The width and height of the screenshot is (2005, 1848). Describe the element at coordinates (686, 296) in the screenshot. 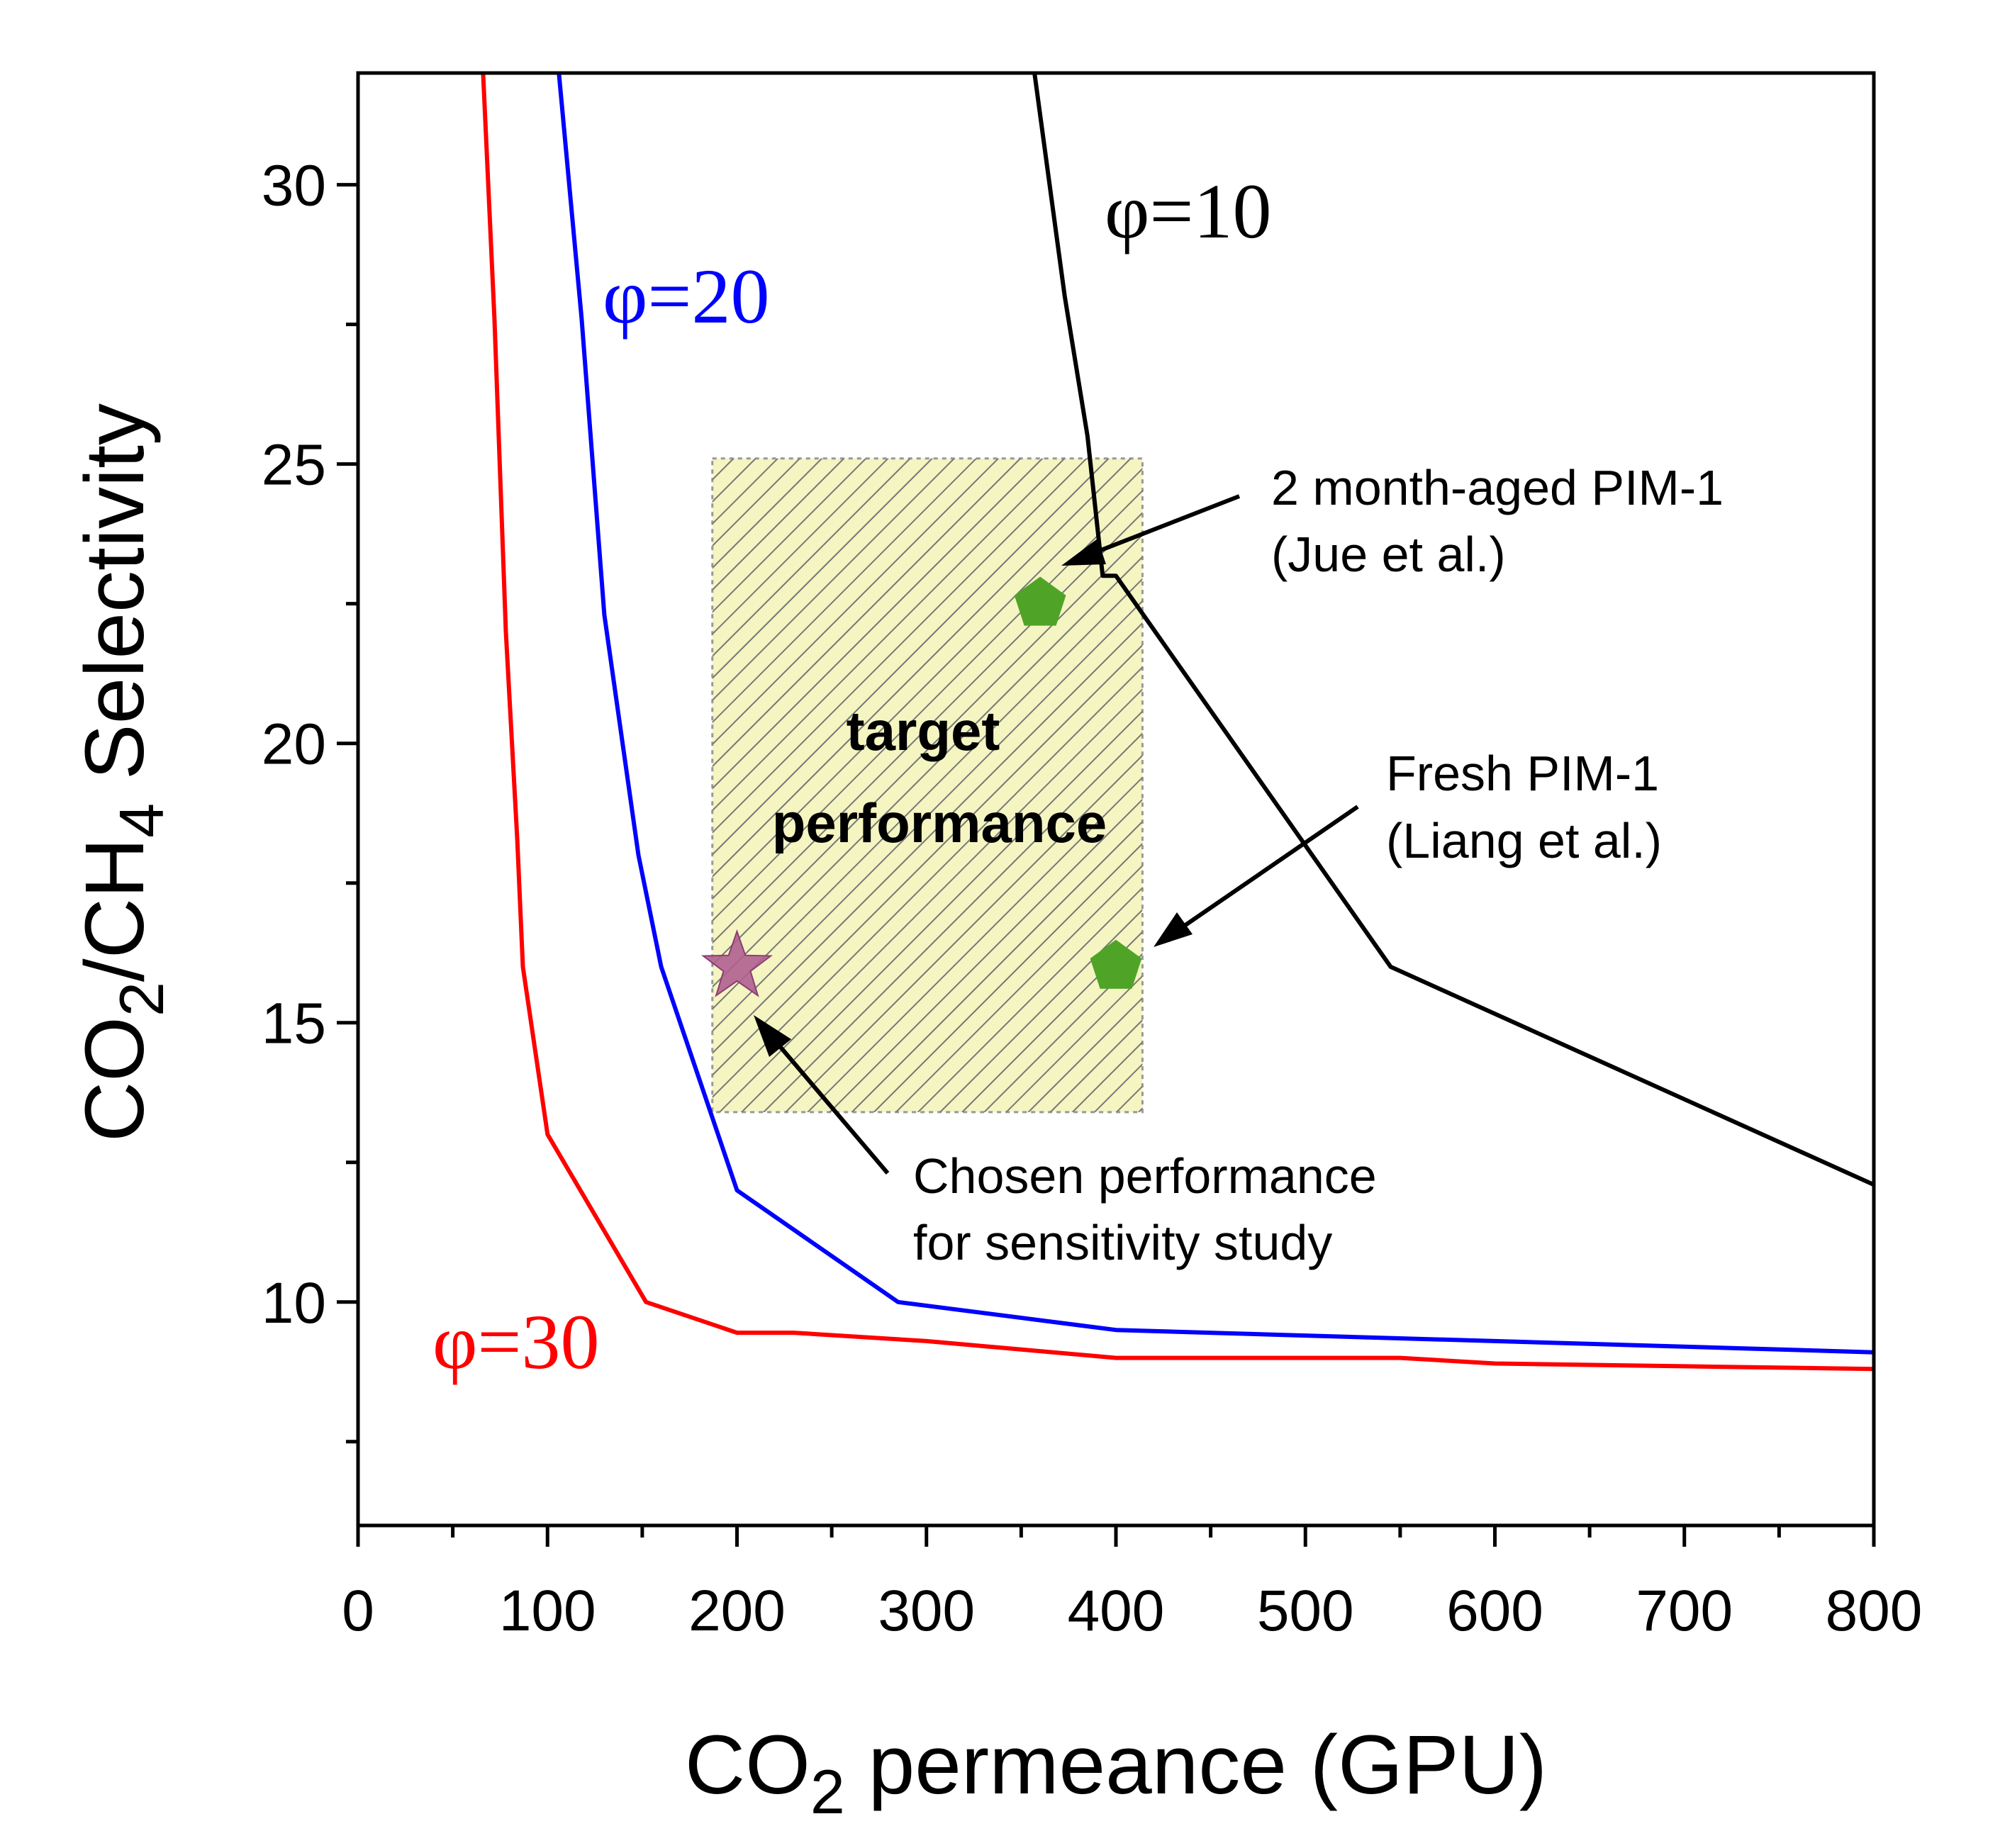

I see `series-label-phi20: φ=20` at that location.